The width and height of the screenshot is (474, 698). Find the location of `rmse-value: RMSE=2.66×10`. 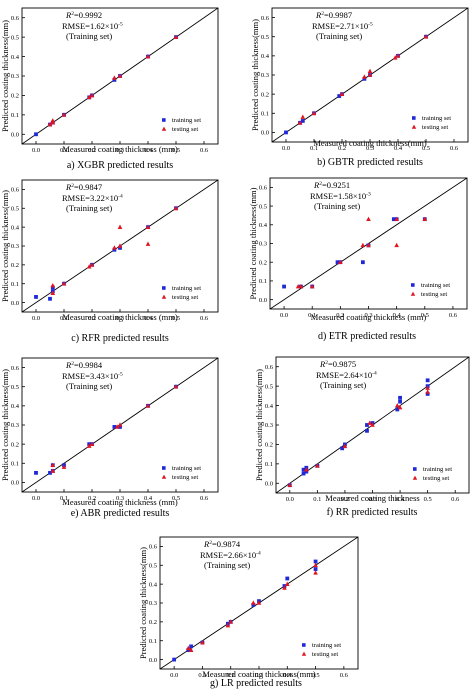

rmse-value: RMSE=2.66×10 is located at coordinates (228, 555).